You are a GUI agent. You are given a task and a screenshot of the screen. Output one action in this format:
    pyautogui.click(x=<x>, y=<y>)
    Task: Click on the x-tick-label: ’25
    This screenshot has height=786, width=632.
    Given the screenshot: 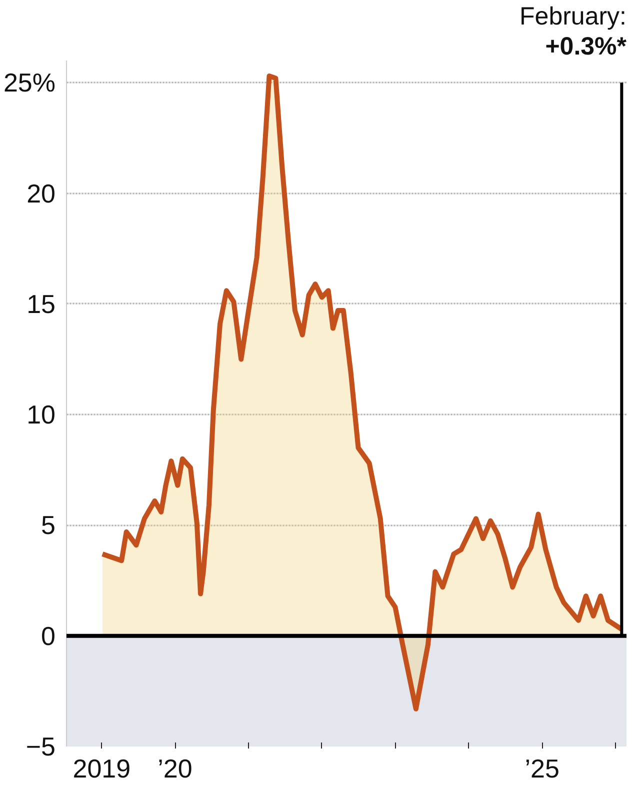 What is the action you would take?
    pyautogui.click(x=542, y=769)
    